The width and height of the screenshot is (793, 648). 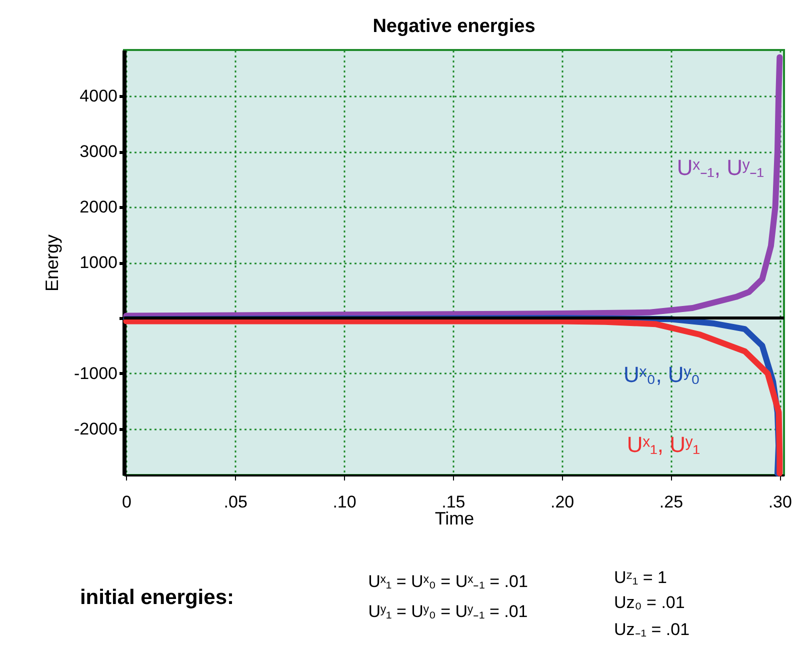 I want to click on chart-title: Negative energies, so click(x=454, y=26).